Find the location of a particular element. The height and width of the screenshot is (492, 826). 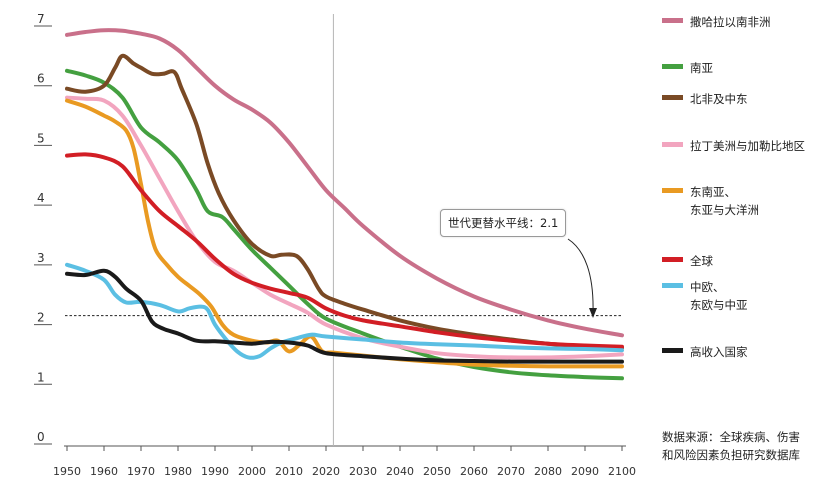

legend-item: 全球 is located at coordinates (687, 261).